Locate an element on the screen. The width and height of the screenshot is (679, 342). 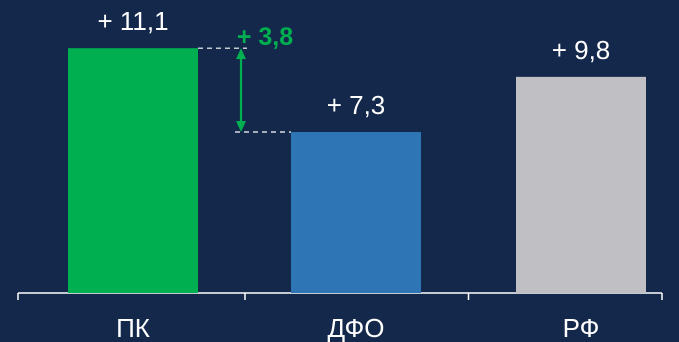
category-label-3: РФ is located at coordinates (581, 327).